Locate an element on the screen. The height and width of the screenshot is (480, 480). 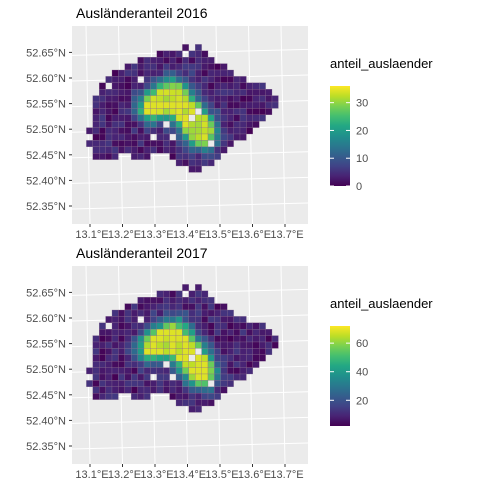
grid-cells is located at coordinates (182, 108).